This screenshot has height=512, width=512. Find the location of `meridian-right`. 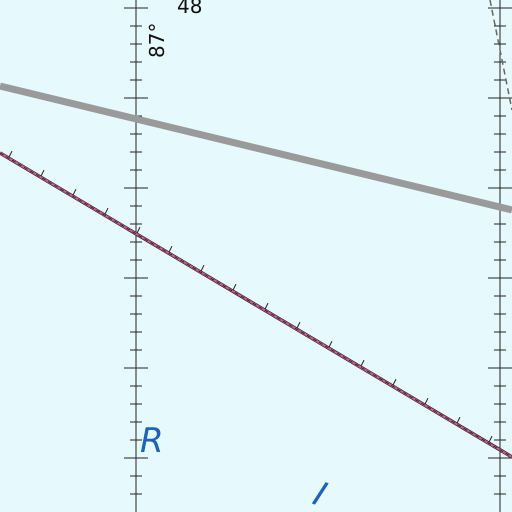

meridian-right is located at coordinates (500, 256).